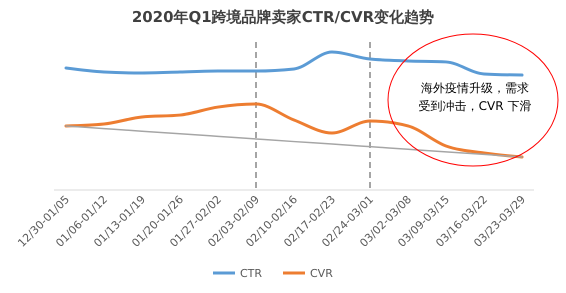 Image resolution: width=566 pixels, height=293 pixels. What do you see at coordinates (283, 17) in the screenshot?
I see `chart-title: 2020年Q1跨境品牌卖家CTR/CVR变化趋势` at bounding box center [283, 17].